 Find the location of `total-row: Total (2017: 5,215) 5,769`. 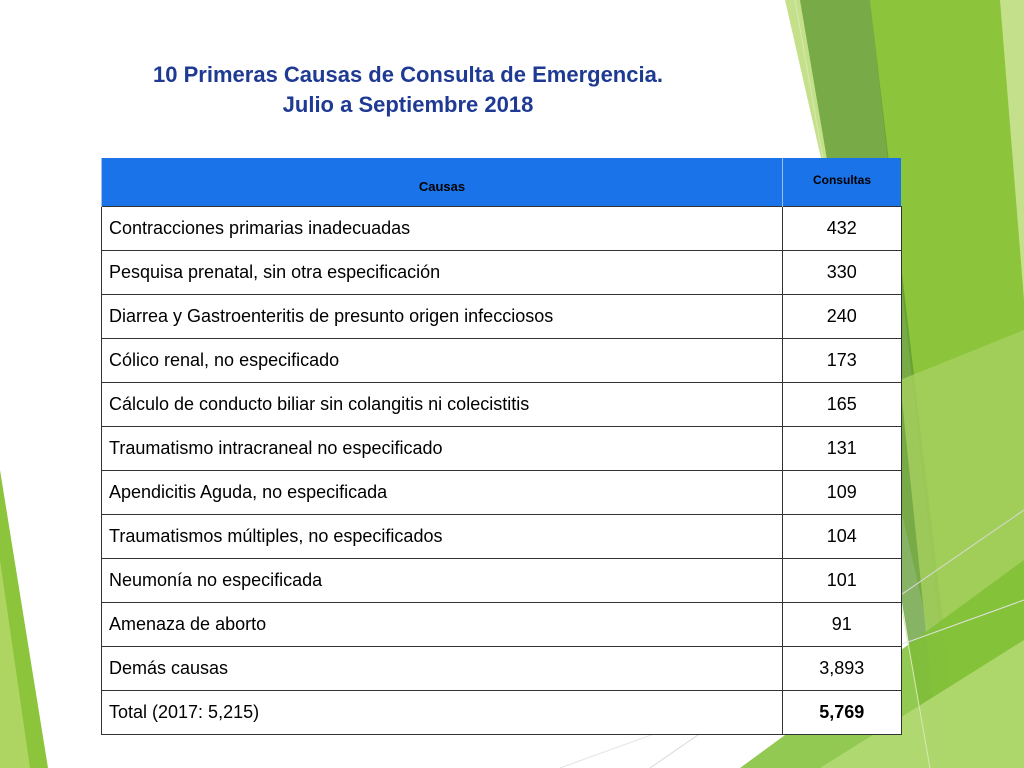

total-row: Total (2017: 5,215) 5,769 is located at coordinates (501, 712).